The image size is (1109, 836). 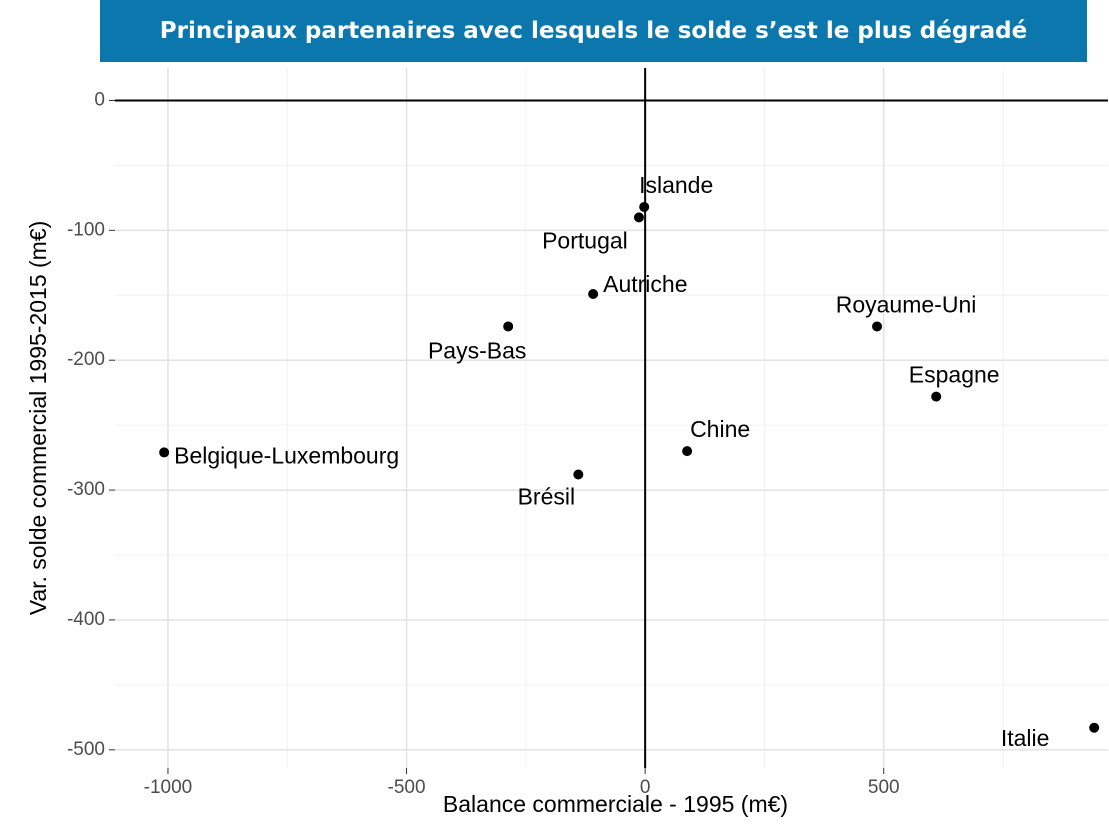 I want to click on point-label: Portugal, so click(x=585, y=240).